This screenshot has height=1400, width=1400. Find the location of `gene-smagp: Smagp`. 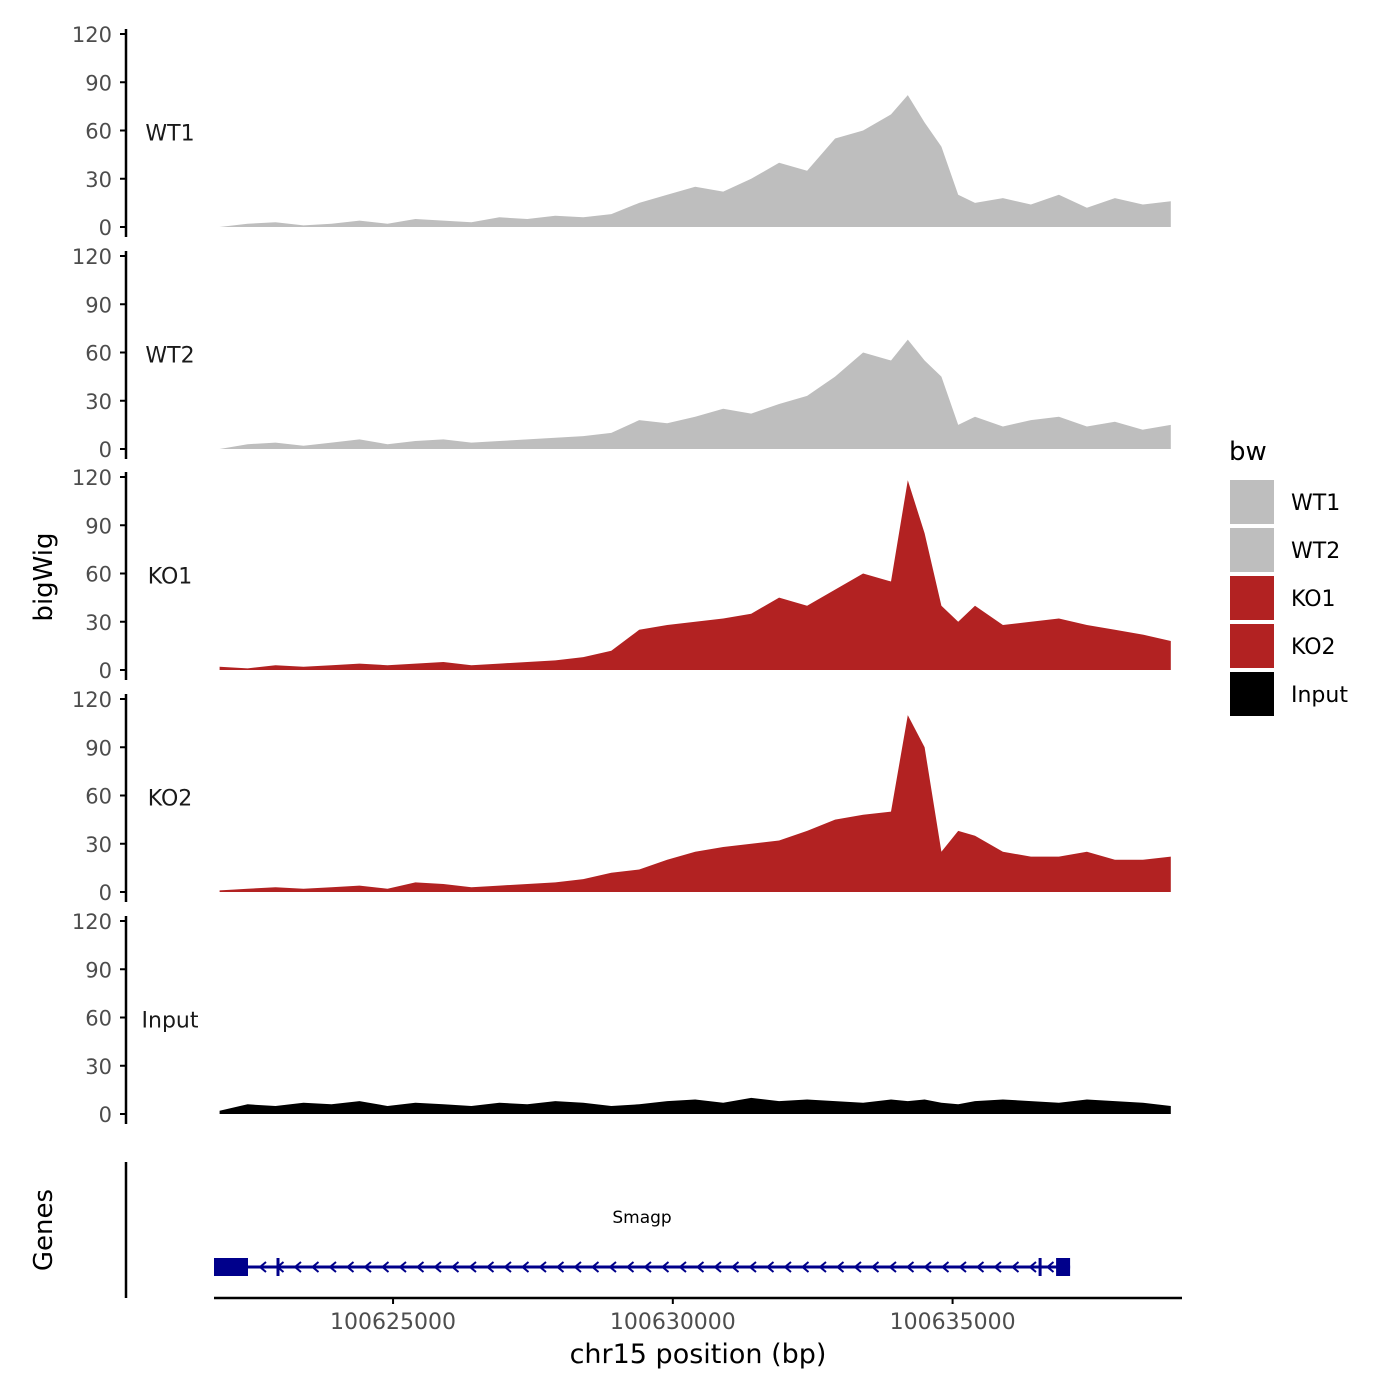

gene-smagp: Smagp is located at coordinates (642, 1242).